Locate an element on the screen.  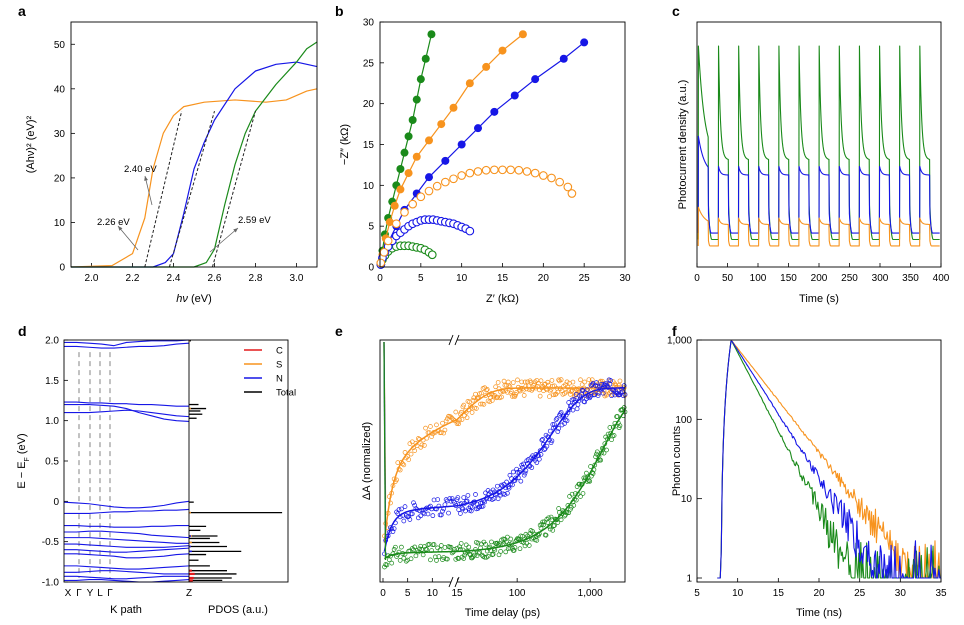
x-axis-label: K path is located at coordinates (126, 610).